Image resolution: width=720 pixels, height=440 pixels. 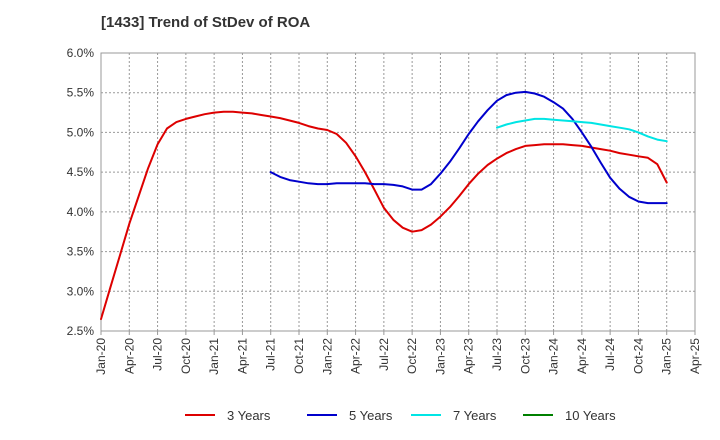 I want to click on x-tick-label: Jan-24, so click(x=554, y=356).